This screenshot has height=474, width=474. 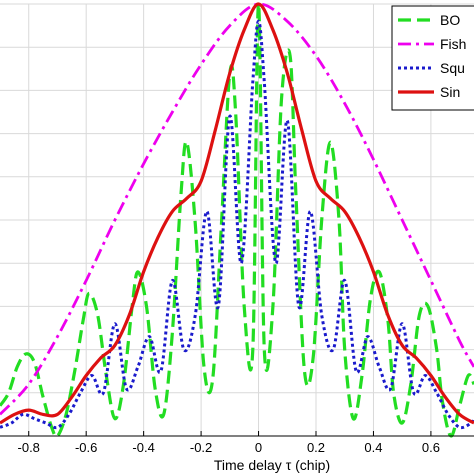 What do you see at coordinates (86, 447) in the screenshot?
I see `x-tick-label: -0.6` at bounding box center [86, 447].